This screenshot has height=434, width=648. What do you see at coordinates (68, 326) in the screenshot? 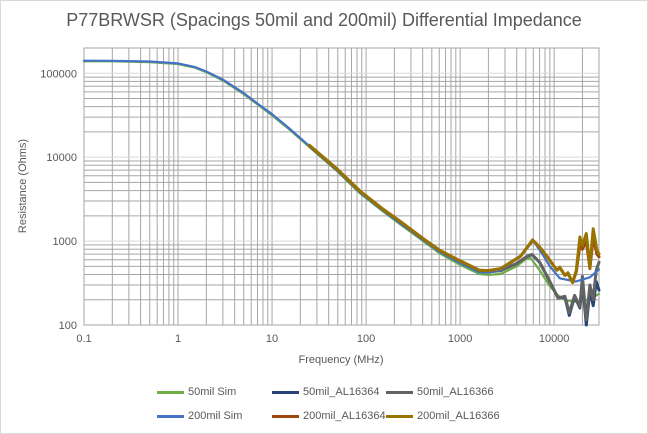
I see `y-tick-label: 100` at bounding box center [68, 326].